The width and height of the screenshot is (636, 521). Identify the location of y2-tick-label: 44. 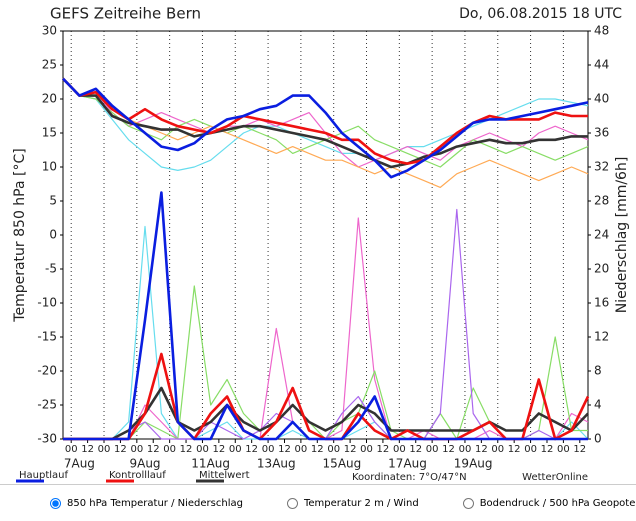
(601, 65).